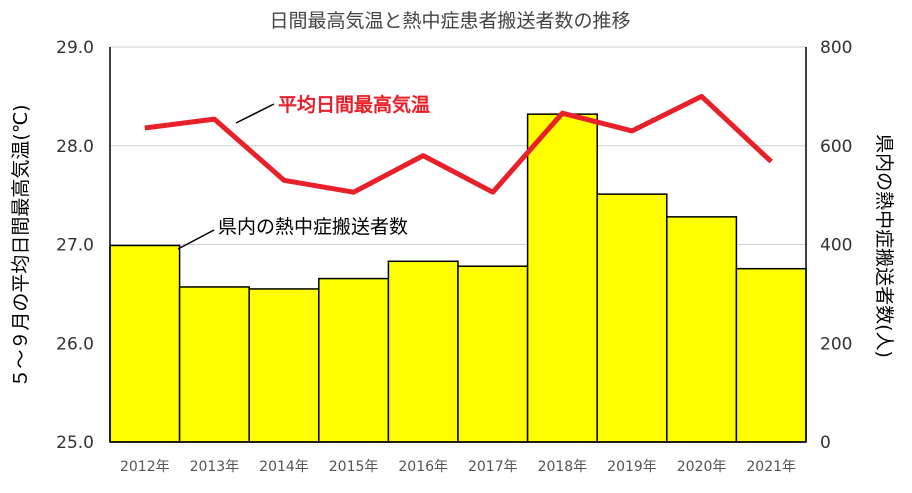 This screenshot has width=912, height=493. Describe the element at coordinates (214, 364) in the screenshot. I see `bar-2013年` at that location.